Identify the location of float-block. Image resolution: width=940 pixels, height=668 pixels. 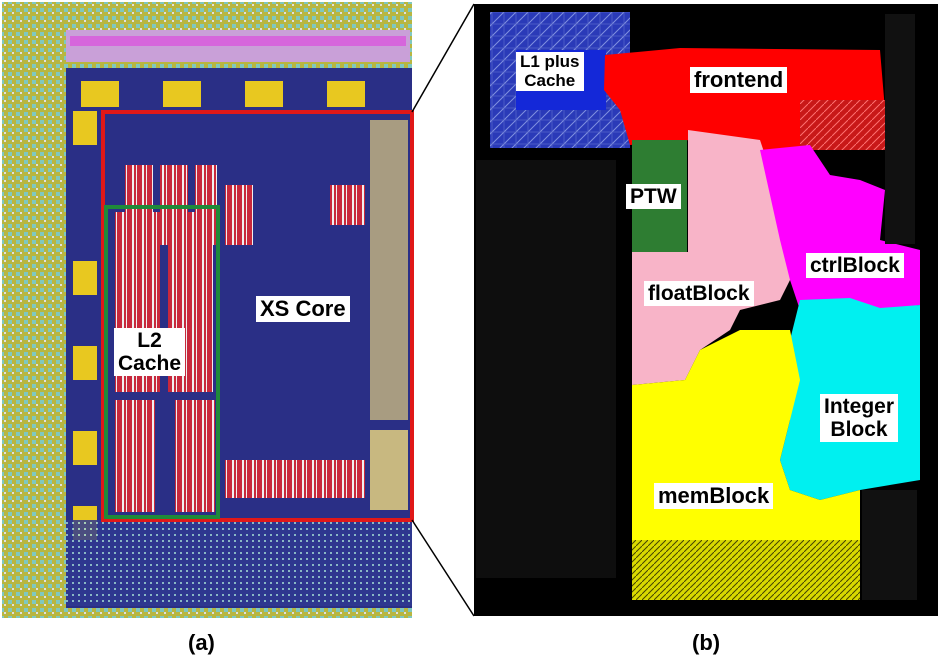
(721, 257).